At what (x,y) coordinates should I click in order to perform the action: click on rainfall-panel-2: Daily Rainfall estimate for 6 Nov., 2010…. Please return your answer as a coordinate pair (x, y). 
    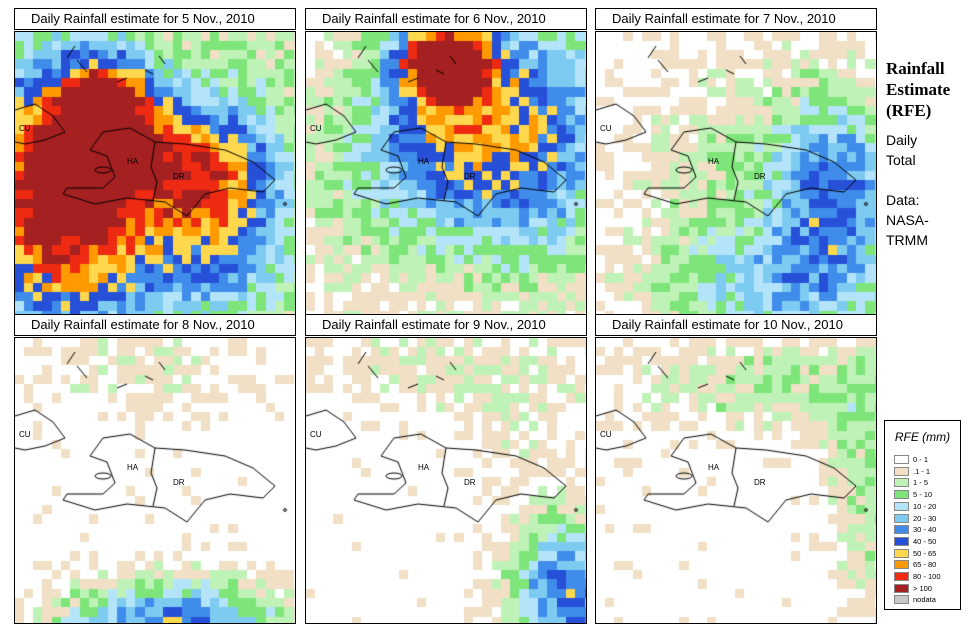
    Looking at the image, I should click on (446, 163).